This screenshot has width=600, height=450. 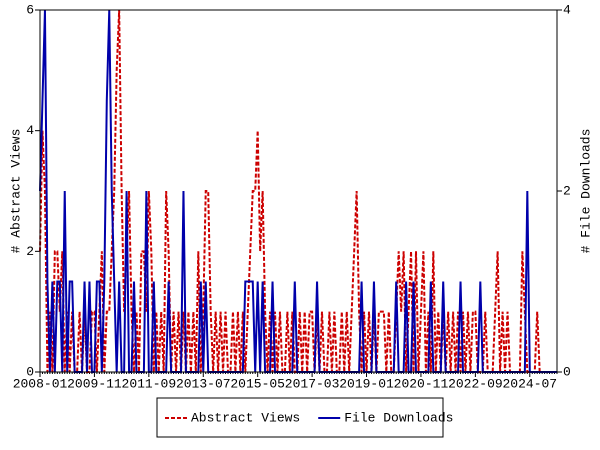 I want to click on x-tick-label: 2015-05, so click(x=257, y=383).